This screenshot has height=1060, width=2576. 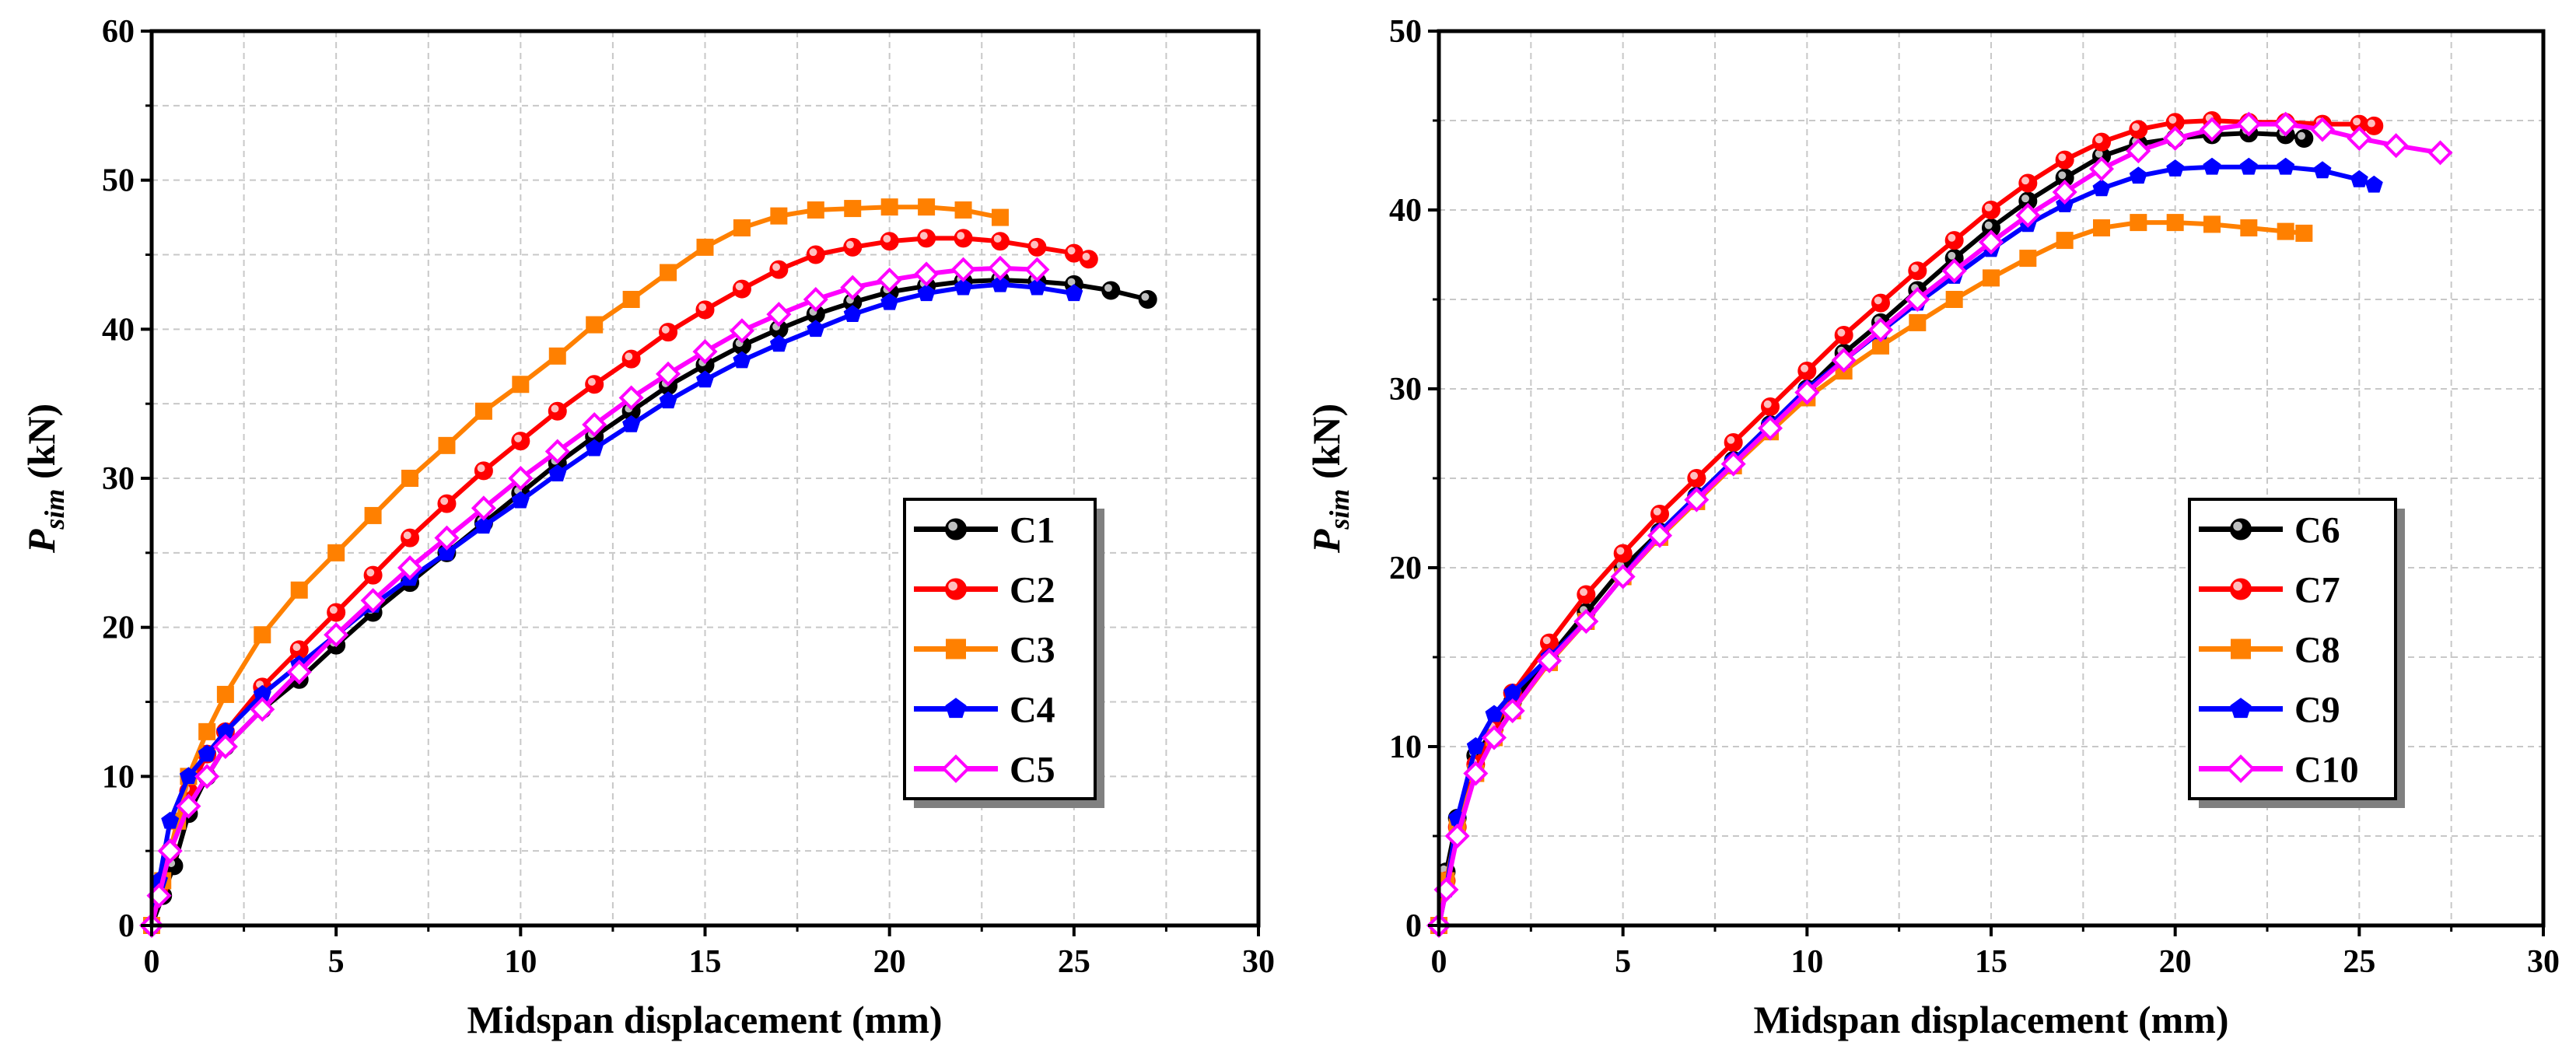 I want to click on legend-entry-C9: C9, so click(x=2269, y=711).